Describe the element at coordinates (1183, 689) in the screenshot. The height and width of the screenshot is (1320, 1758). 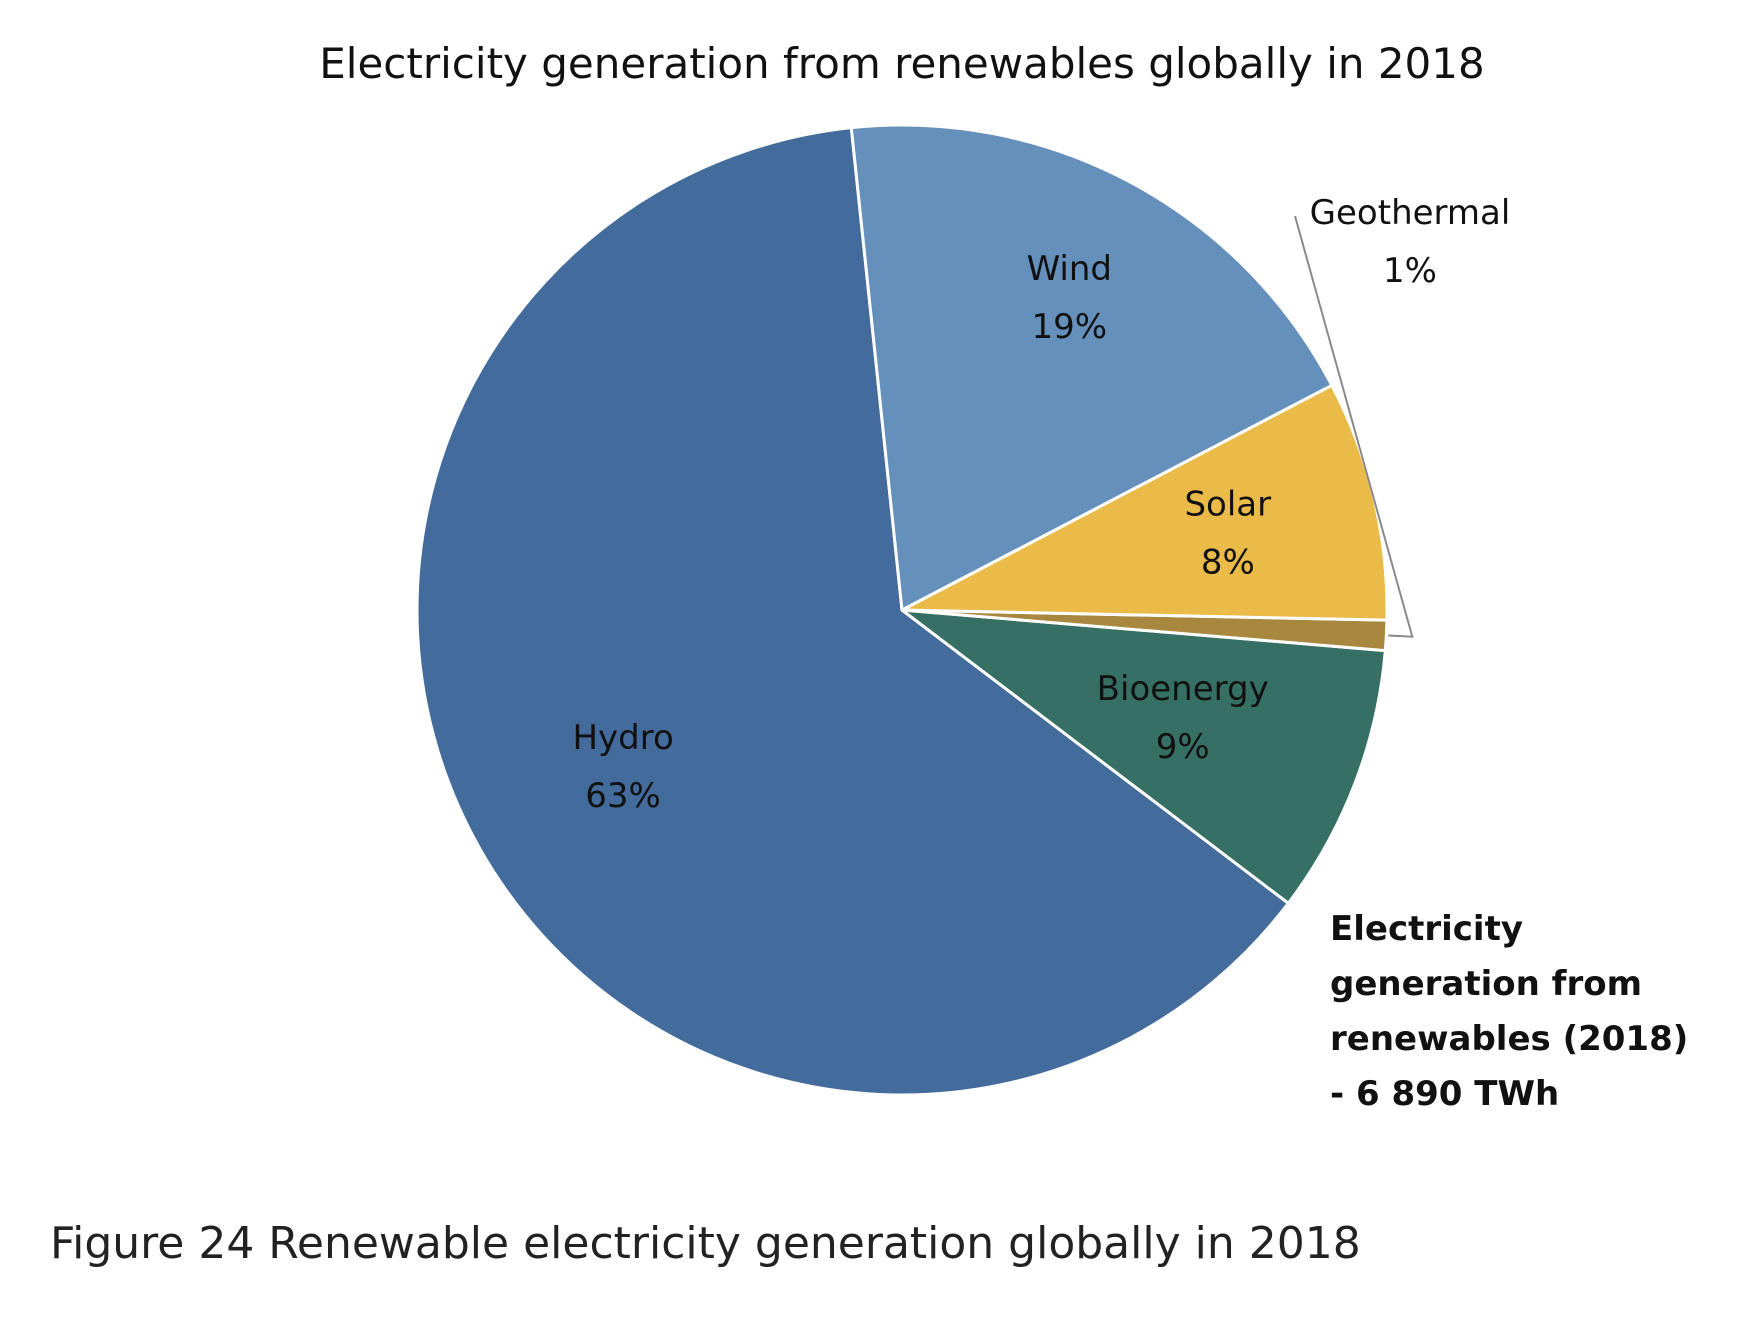
I see `slice-label-bioenergy: Bioenergy` at that location.